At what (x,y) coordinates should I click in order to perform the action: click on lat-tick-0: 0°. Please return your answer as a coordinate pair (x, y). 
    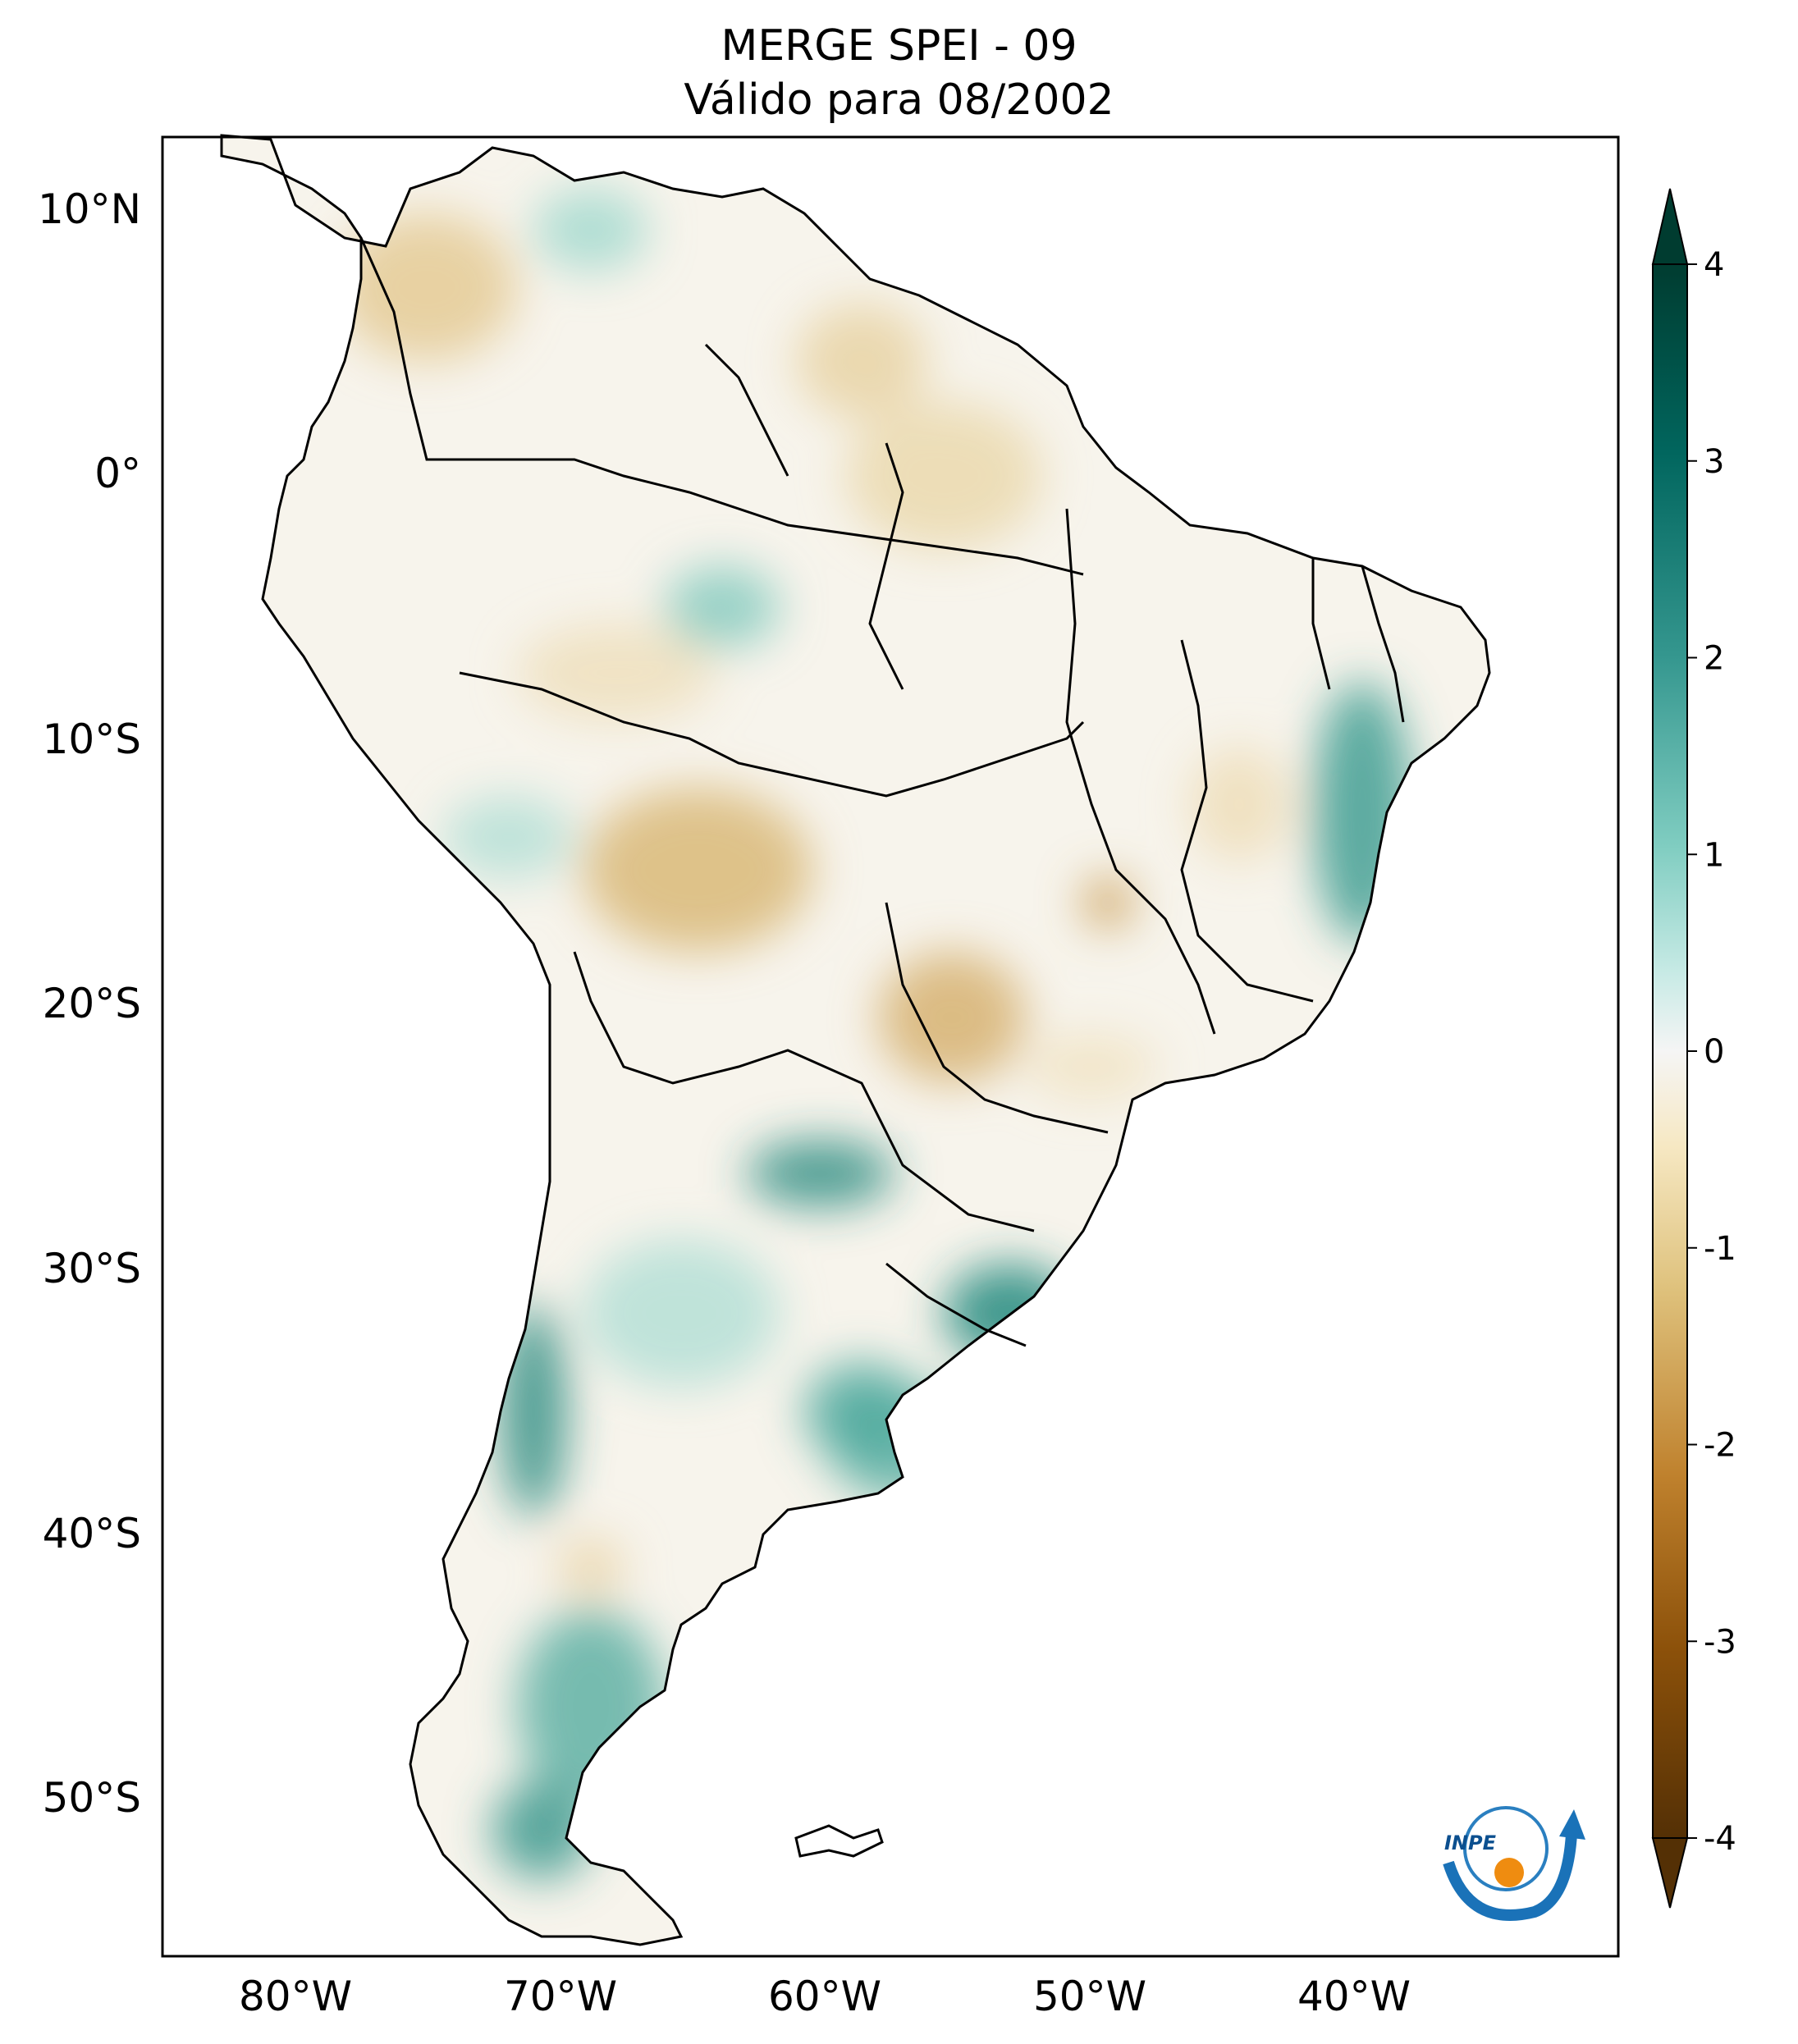
    Looking at the image, I should click on (117, 473).